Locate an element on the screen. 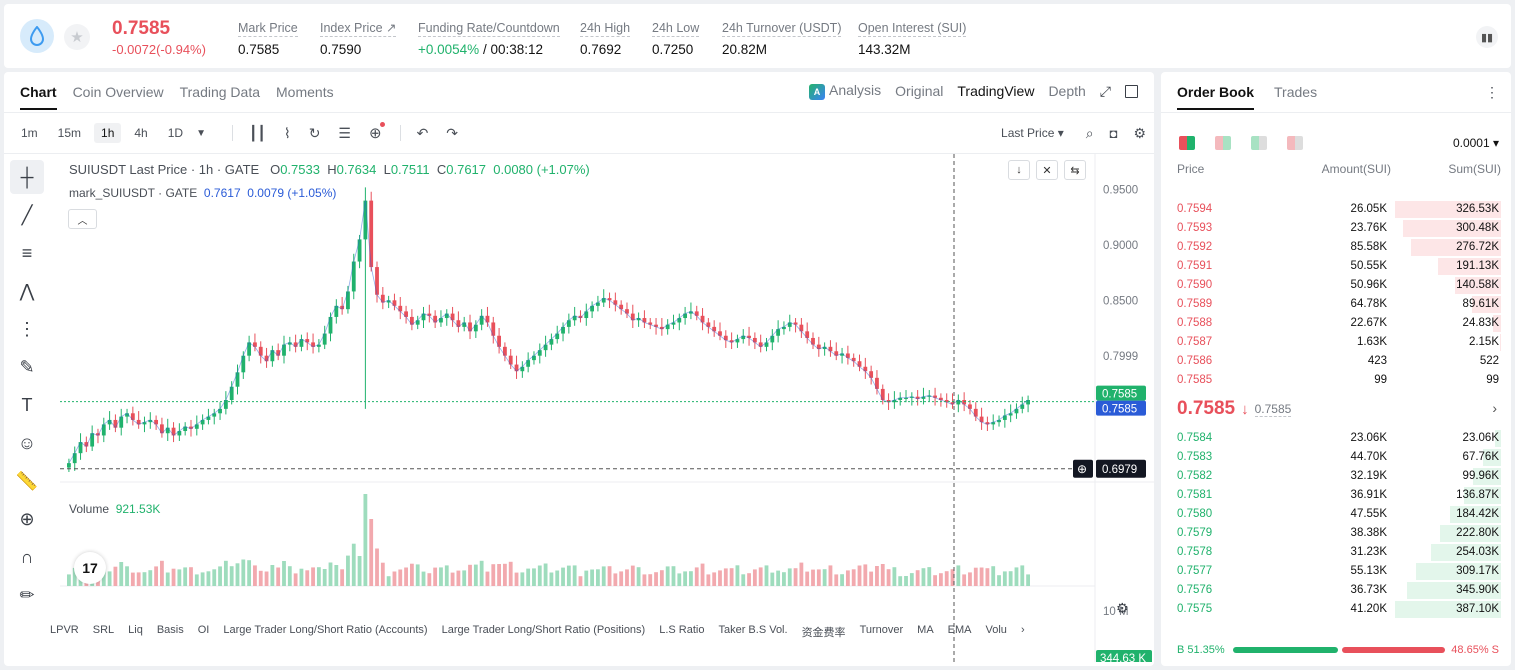 This screenshot has height=670, width=1515. ask-row: 0.7590 50.96K 140.58K is located at coordinates (1336, 285).